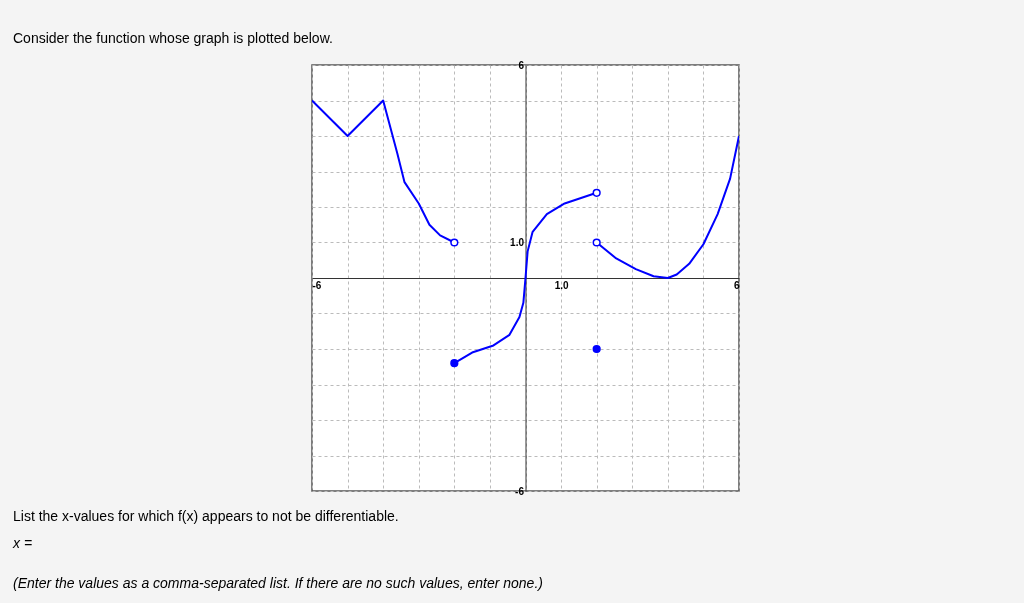  I want to click on x-tick-label: 1.0, so click(561, 285).